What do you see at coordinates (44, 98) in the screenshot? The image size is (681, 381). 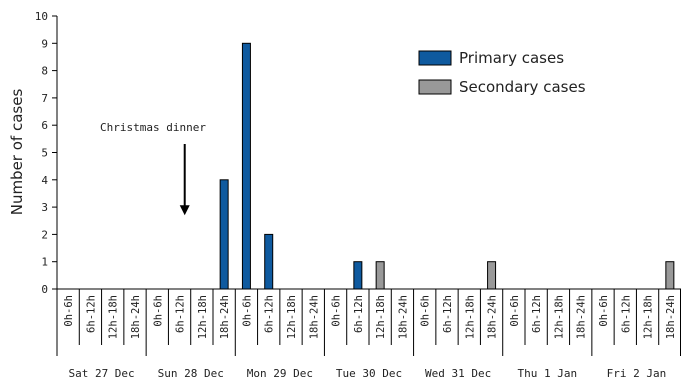 I see `y-tick-label: 7` at bounding box center [44, 98].